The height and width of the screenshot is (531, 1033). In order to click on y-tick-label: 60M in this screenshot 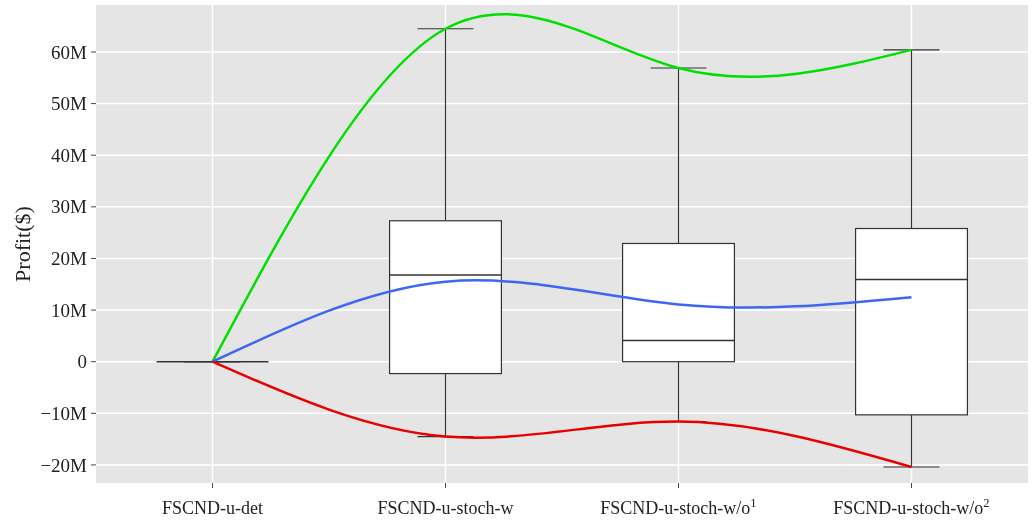, I will do `click(69, 52)`.